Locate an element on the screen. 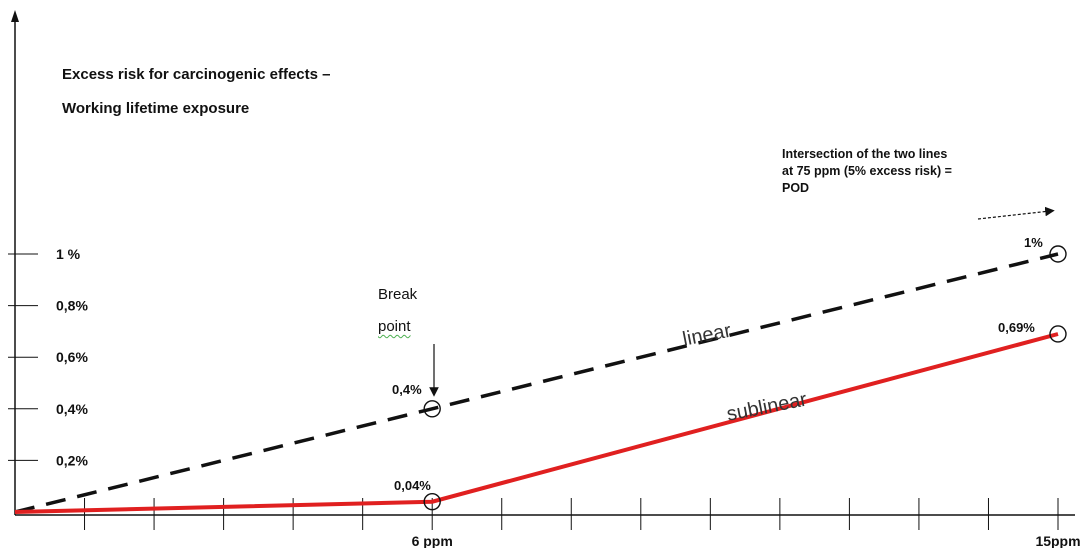  break-point-label-line-2: point is located at coordinates (394, 326).